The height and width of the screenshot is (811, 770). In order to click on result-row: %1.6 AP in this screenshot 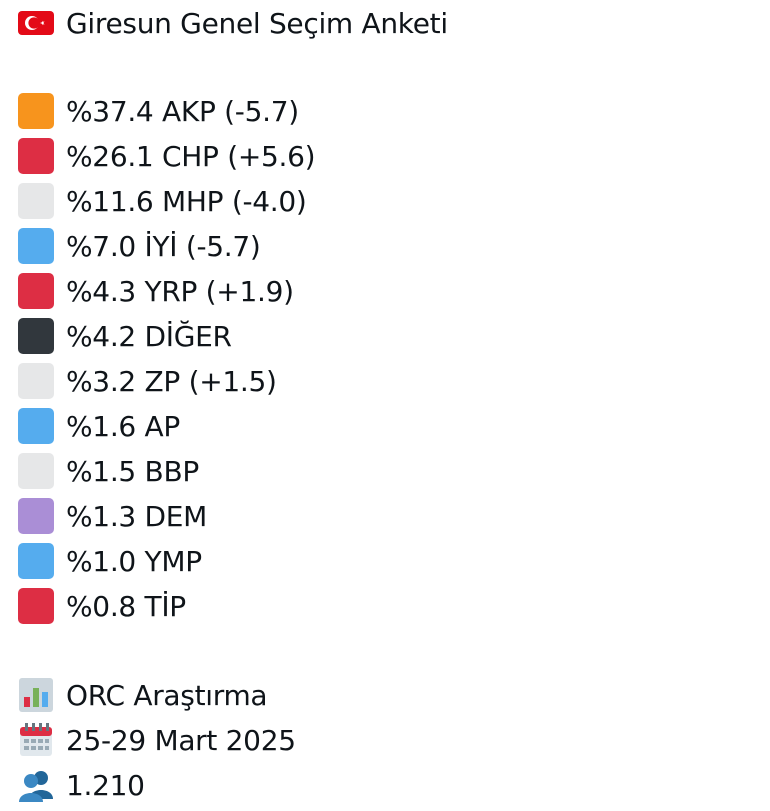, I will do `click(99, 426)`.